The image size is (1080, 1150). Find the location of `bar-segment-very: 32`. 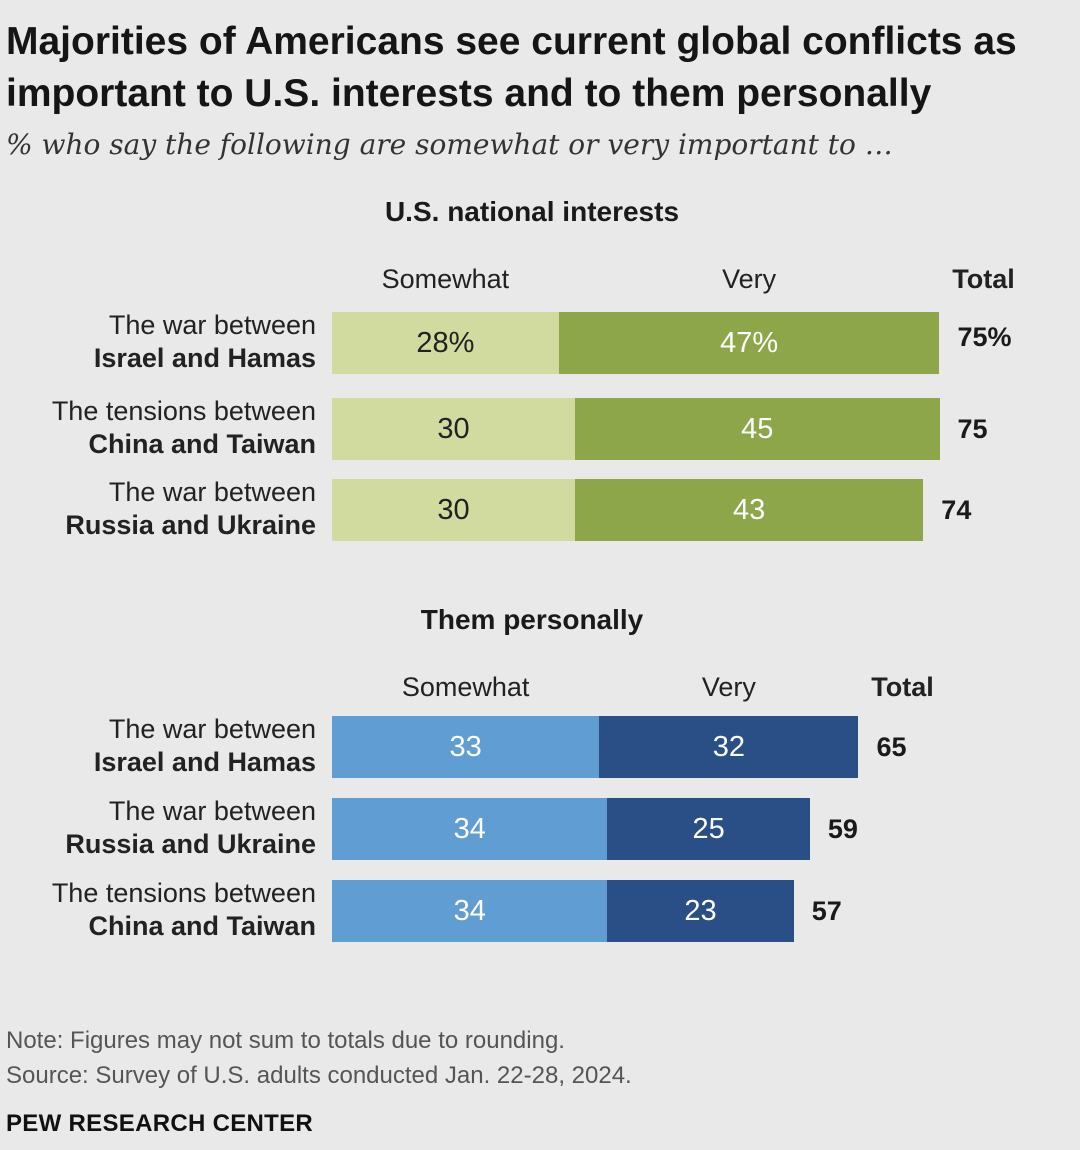

bar-segment-very: 32 is located at coordinates (729, 747).